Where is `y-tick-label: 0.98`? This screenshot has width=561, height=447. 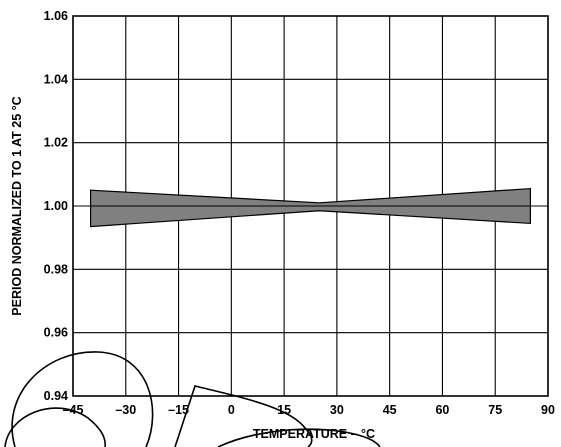 y-tick-label: 0.98 is located at coordinates (56, 269).